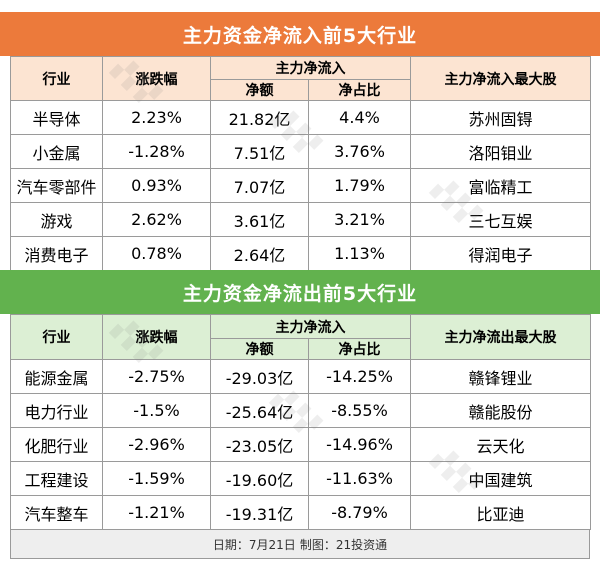  I want to click on cell-top-stock: 苏州固锝, so click(500, 117).